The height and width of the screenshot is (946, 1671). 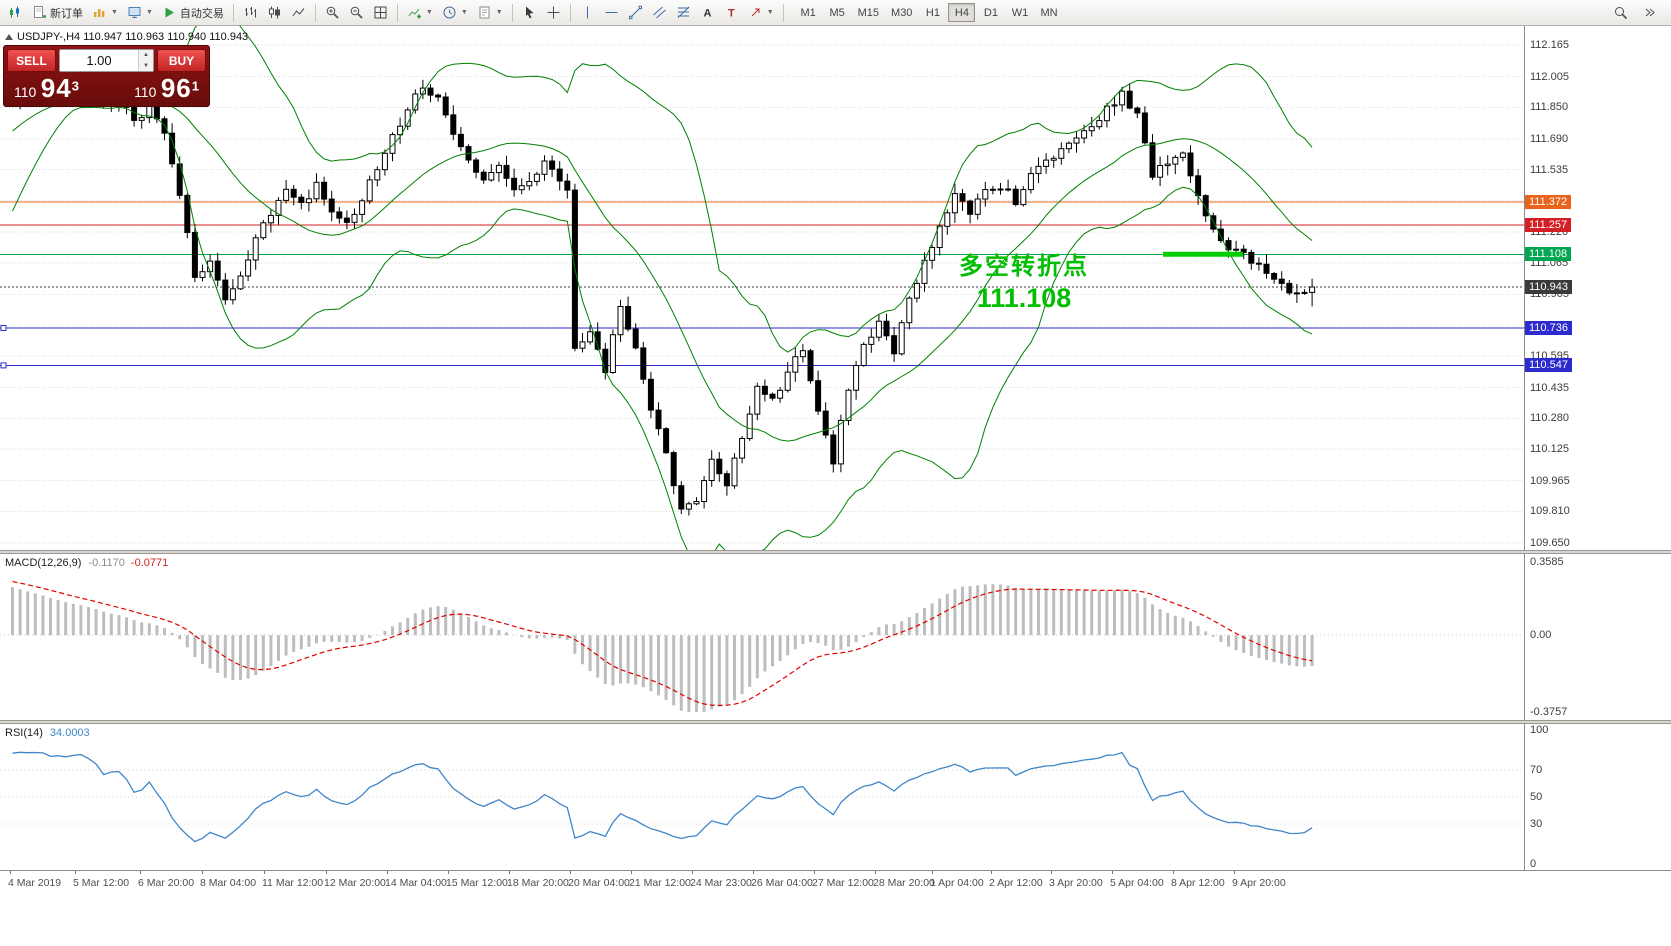 What do you see at coordinates (181, 60) in the screenshot?
I see `buy-button: BUY` at bounding box center [181, 60].